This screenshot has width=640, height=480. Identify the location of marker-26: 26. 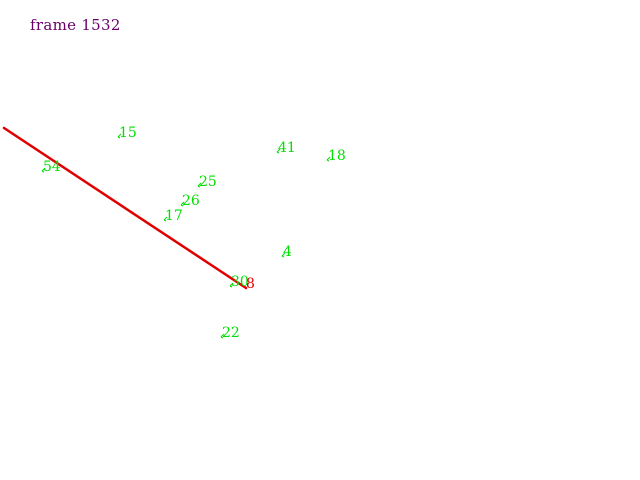
(190, 201).